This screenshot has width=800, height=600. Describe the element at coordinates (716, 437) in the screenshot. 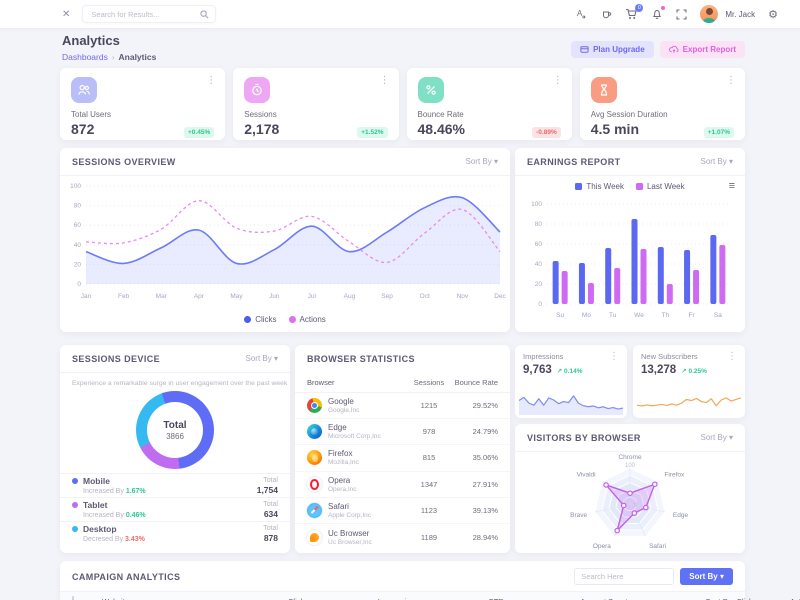

I see `visitors-sortby: Sort By ▾` at that location.